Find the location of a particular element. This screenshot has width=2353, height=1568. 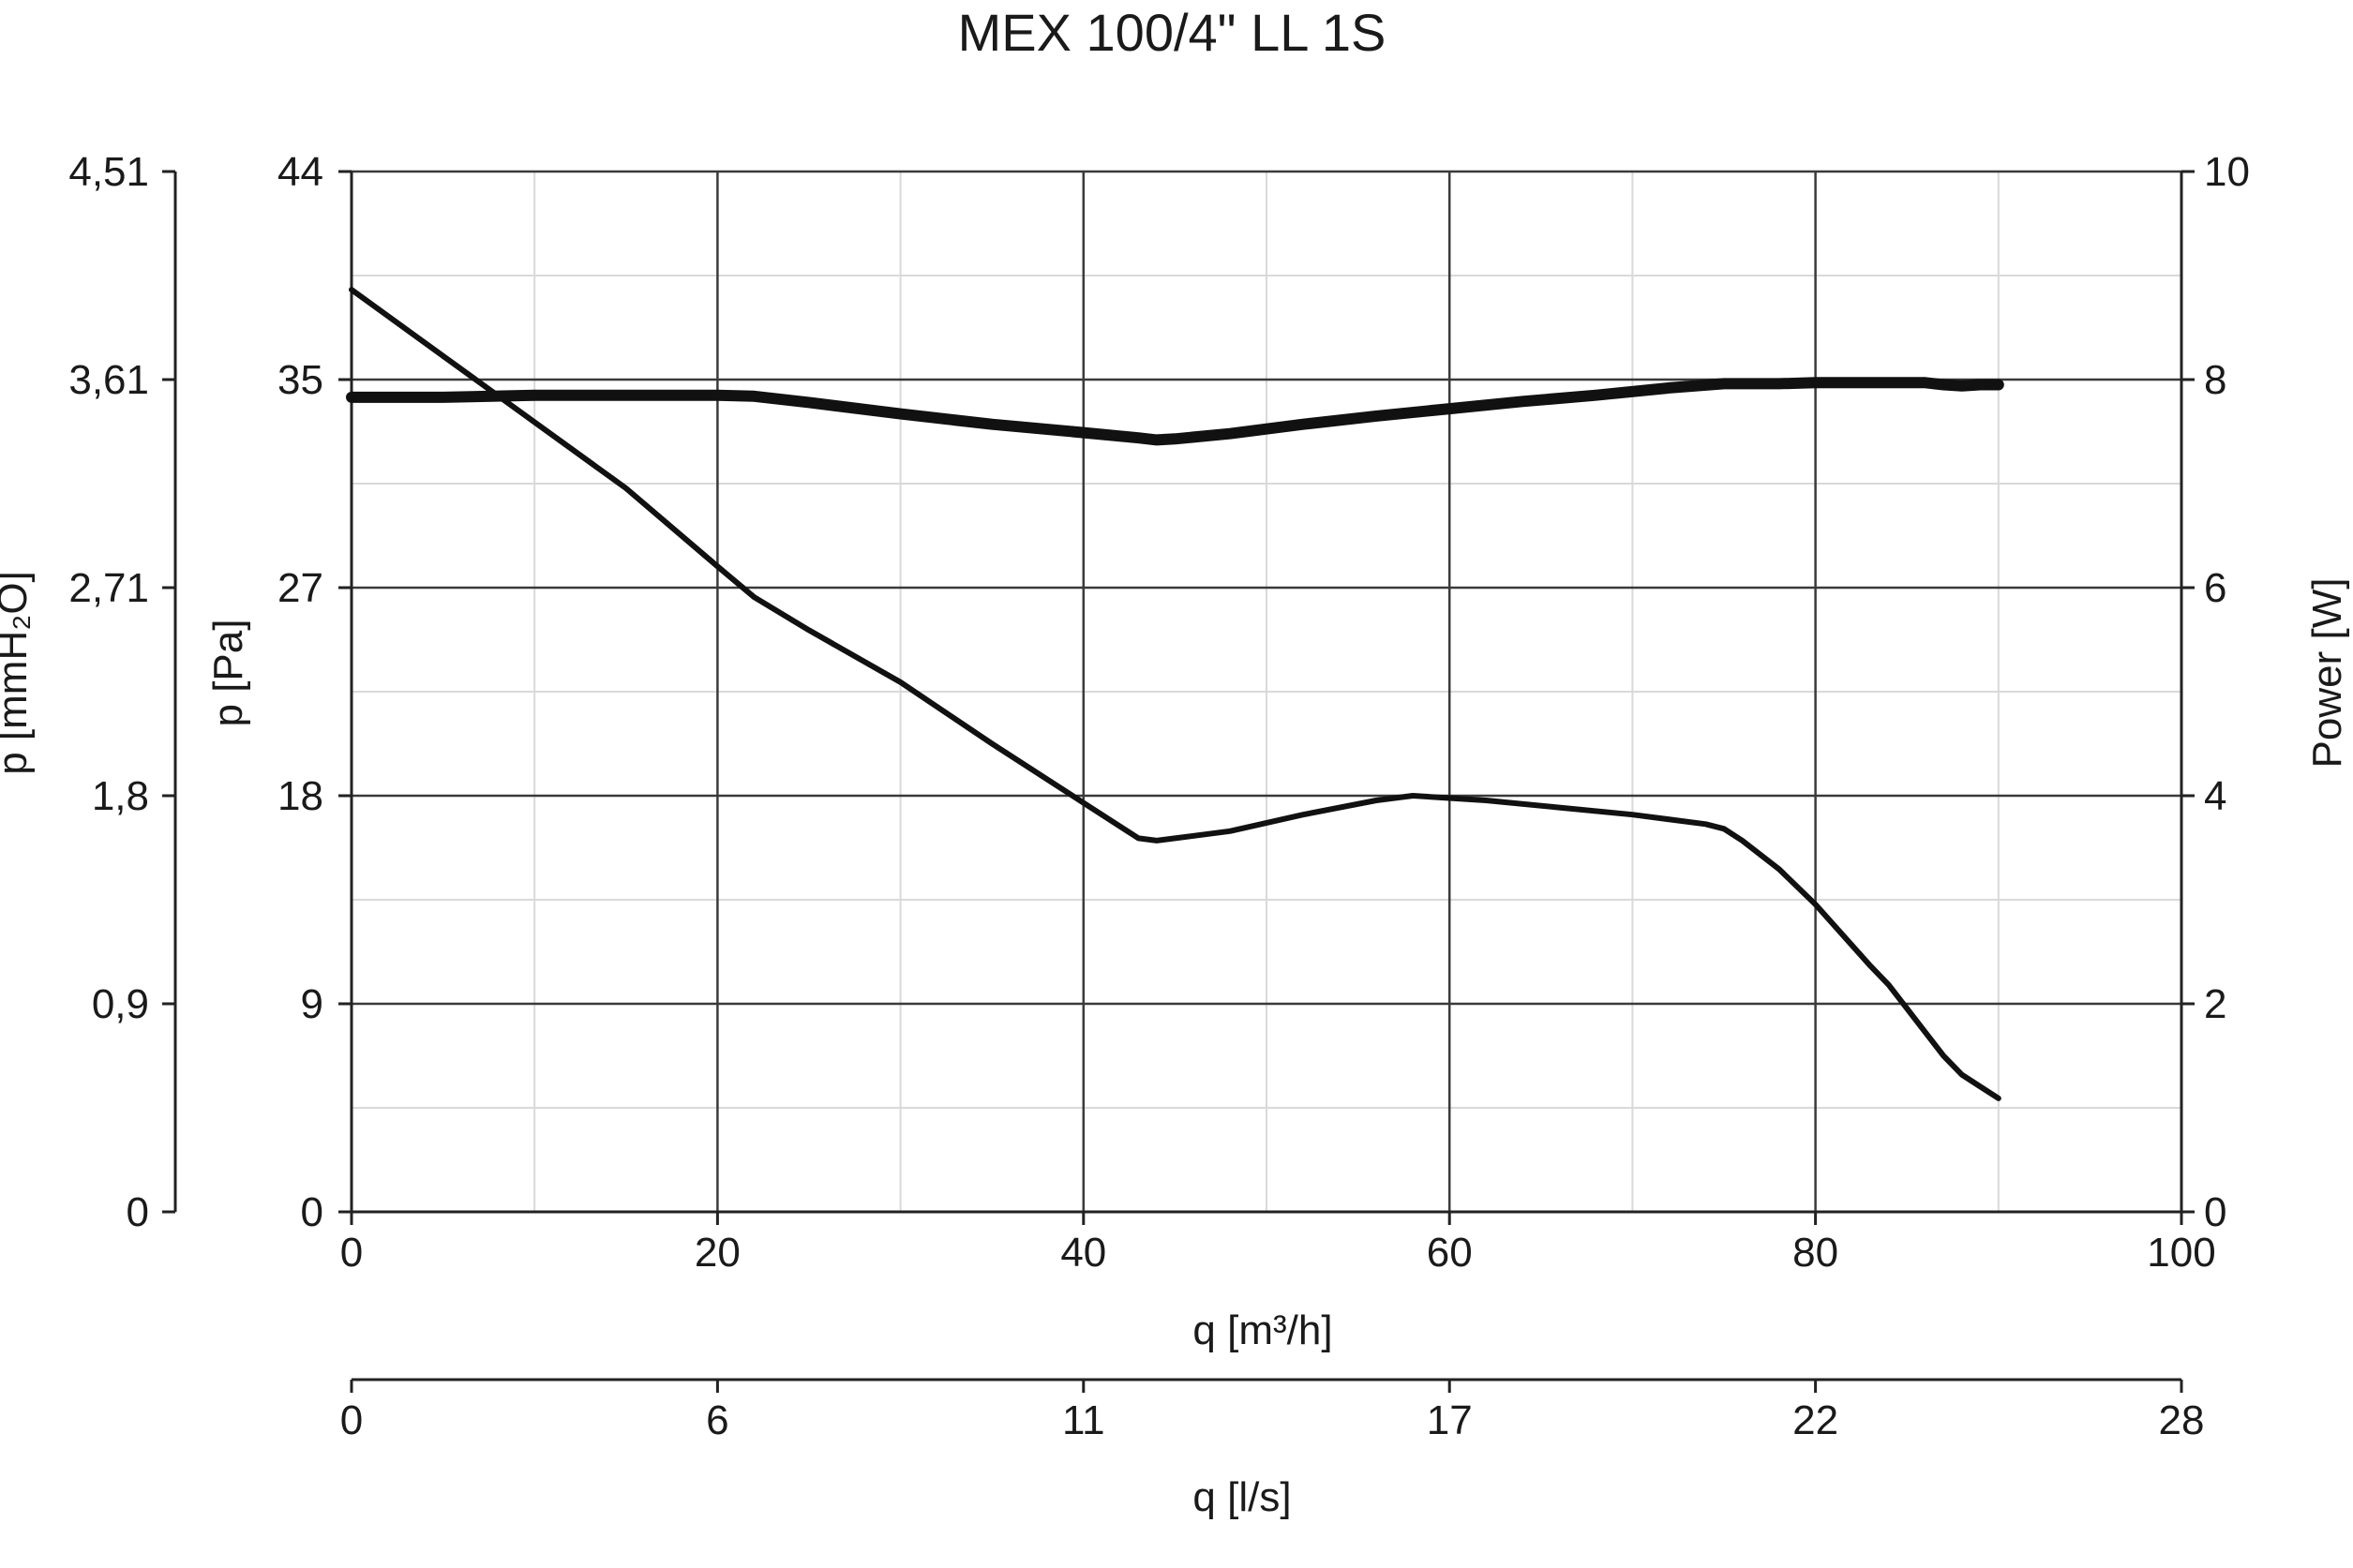

outer-y-axis-label: p [mmH₂O] is located at coordinates (18, 673).